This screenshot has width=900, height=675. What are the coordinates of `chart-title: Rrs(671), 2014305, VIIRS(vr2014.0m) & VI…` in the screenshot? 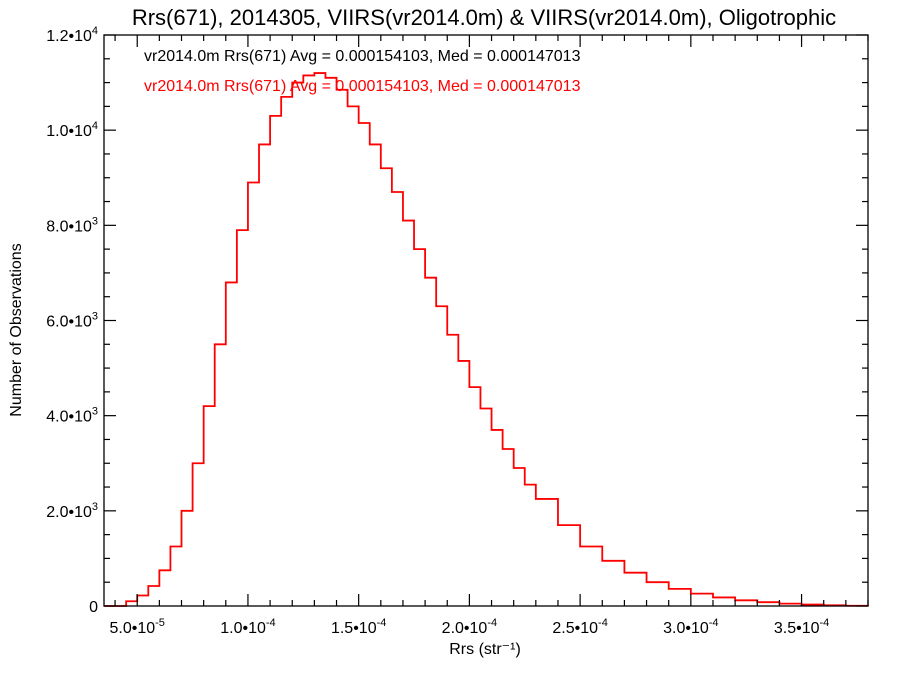 It's located at (484, 17).